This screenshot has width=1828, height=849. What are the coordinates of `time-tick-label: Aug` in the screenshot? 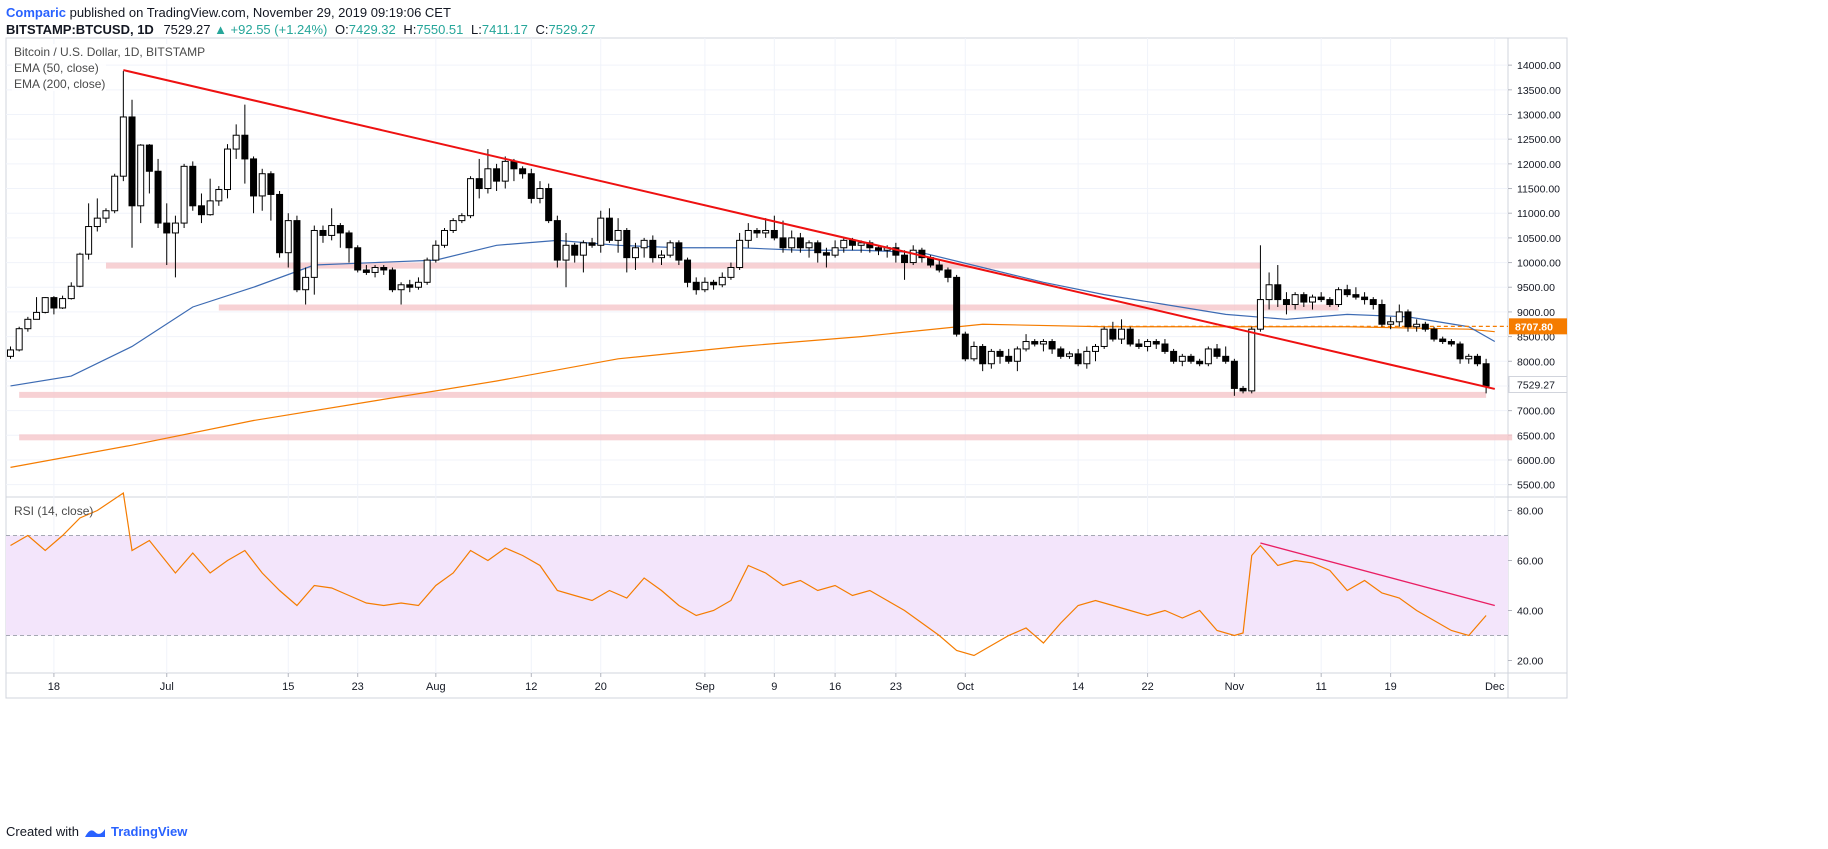 It's located at (436, 687).